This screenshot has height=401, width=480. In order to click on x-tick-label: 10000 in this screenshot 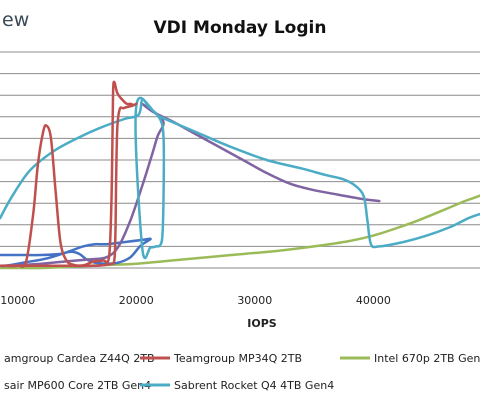, I will do `click(17, 300)`.